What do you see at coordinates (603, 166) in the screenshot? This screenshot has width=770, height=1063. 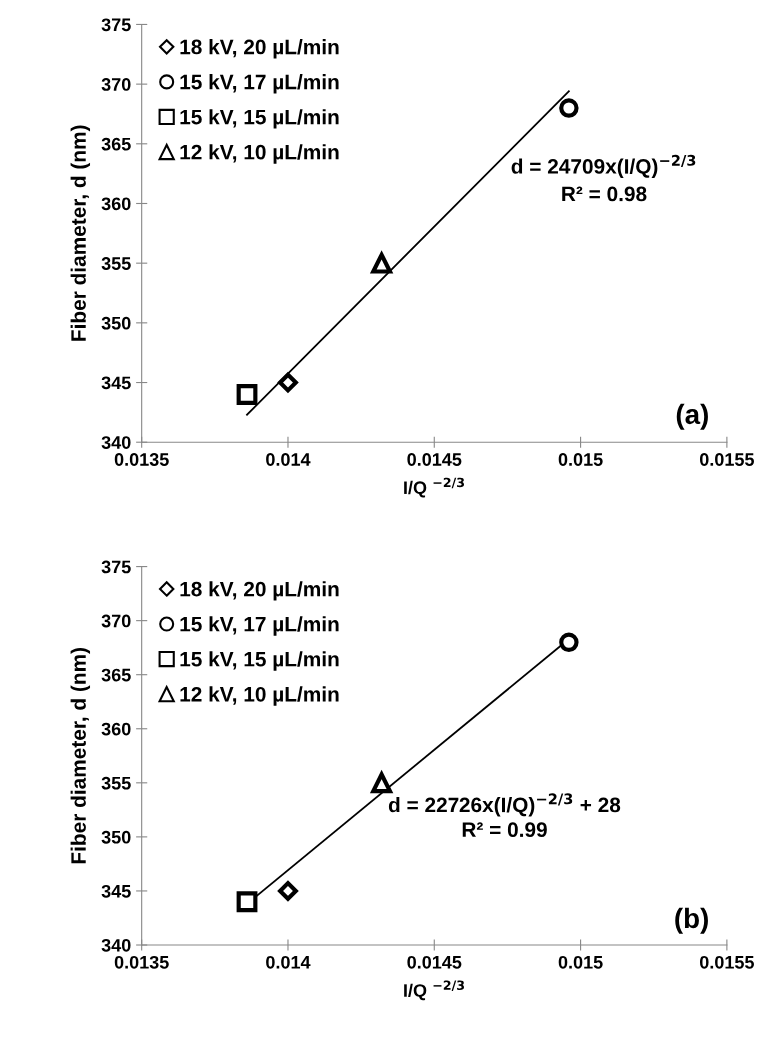 I see `annotation: d = 24709x(I/Q)$^{−2/3}$` at bounding box center [603, 166].